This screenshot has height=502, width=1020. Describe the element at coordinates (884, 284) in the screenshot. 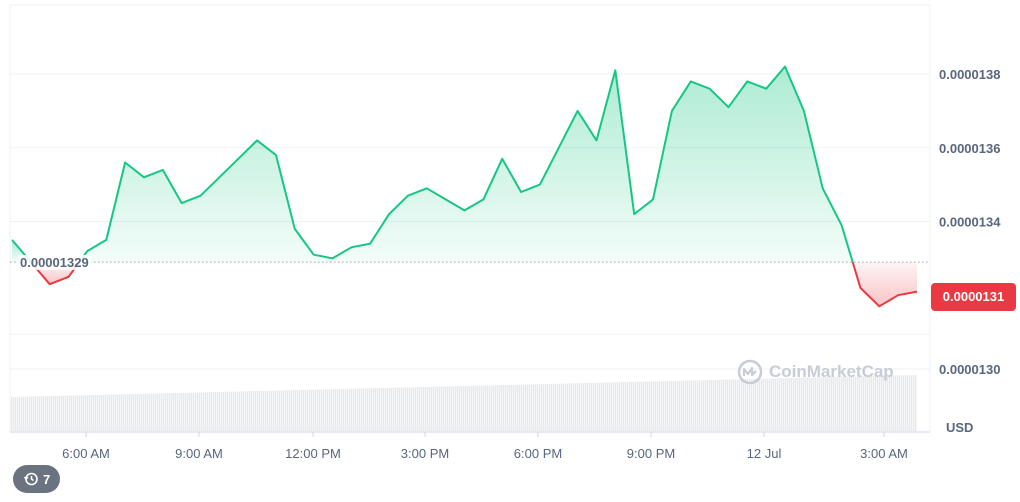

I see `price-line-down` at that location.